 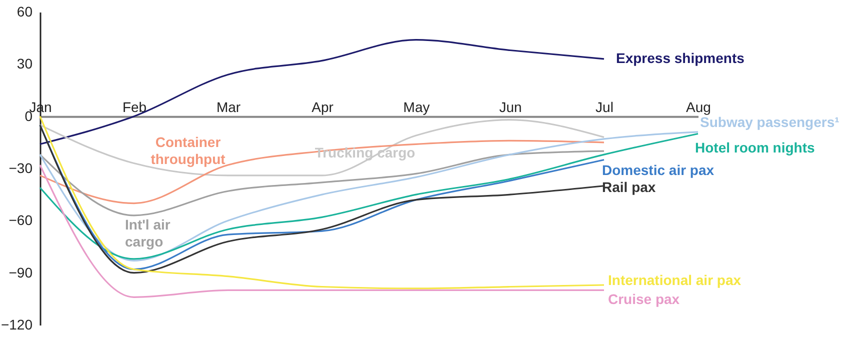 I want to click on x-tick-label: Feb, so click(x=134, y=106).